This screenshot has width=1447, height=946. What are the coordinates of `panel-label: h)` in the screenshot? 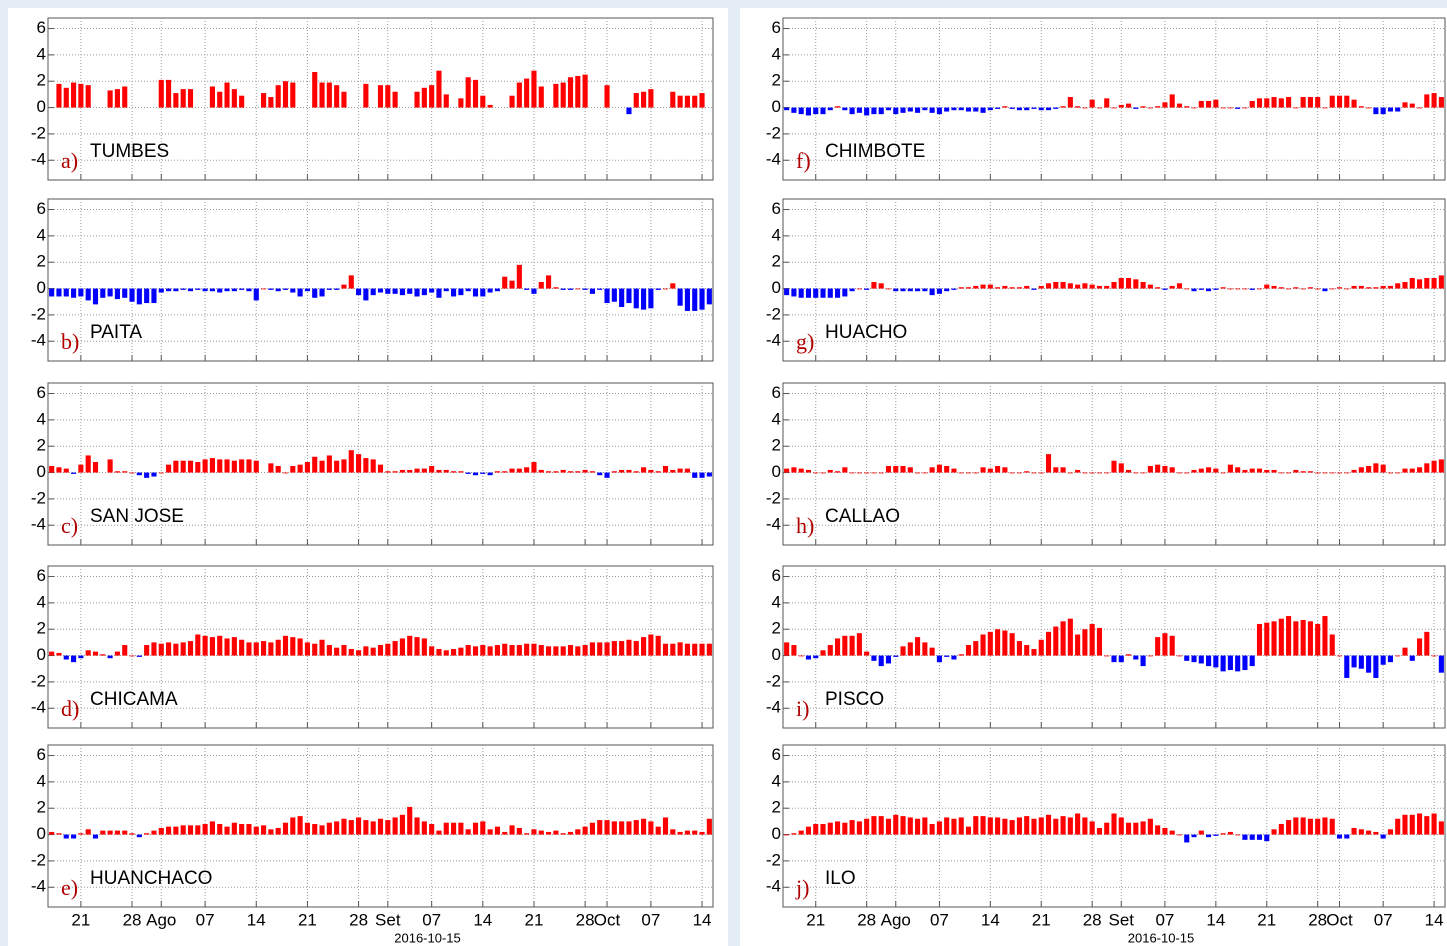 It's located at (805, 525).